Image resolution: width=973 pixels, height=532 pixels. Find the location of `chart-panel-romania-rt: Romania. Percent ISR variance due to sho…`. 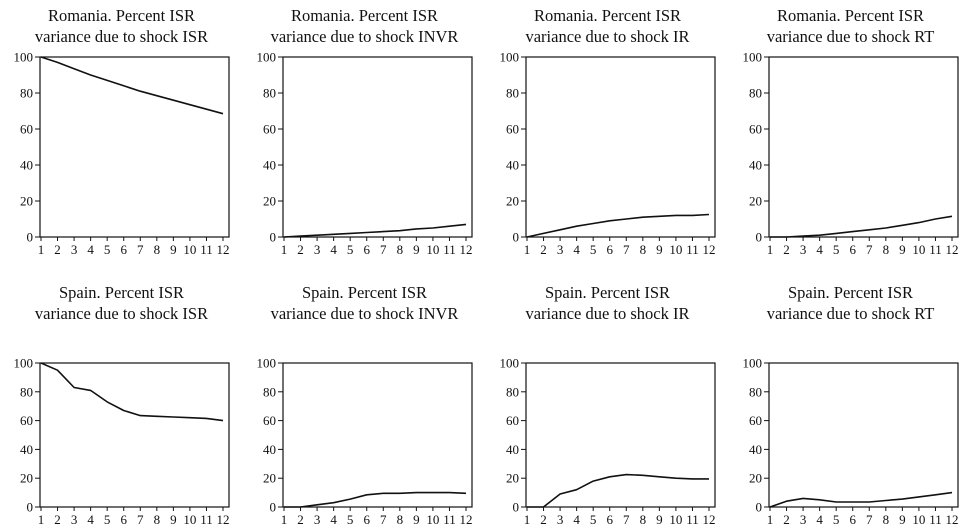

chart-panel-romania-rt: Romania. Percent ISR variance due to sho… is located at coordinates (850, 133).